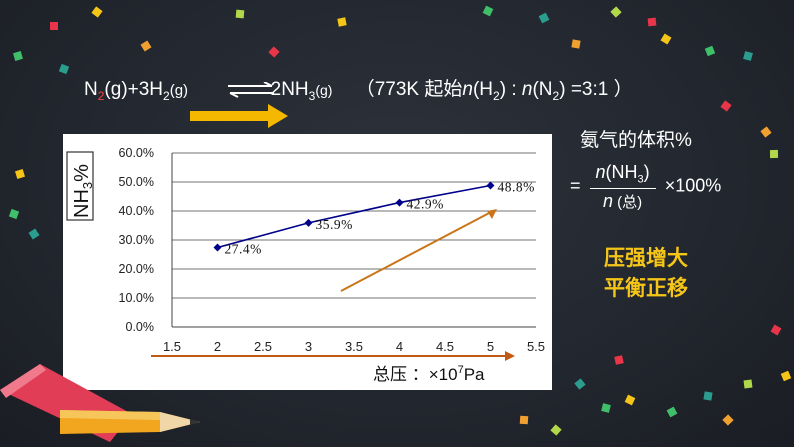 Image resolution: width=794 pixels, height=447 pixels. Describe the element at coordinates (354, 346) in the screenshot. I see `x-tick-label: 3.5` at that location.